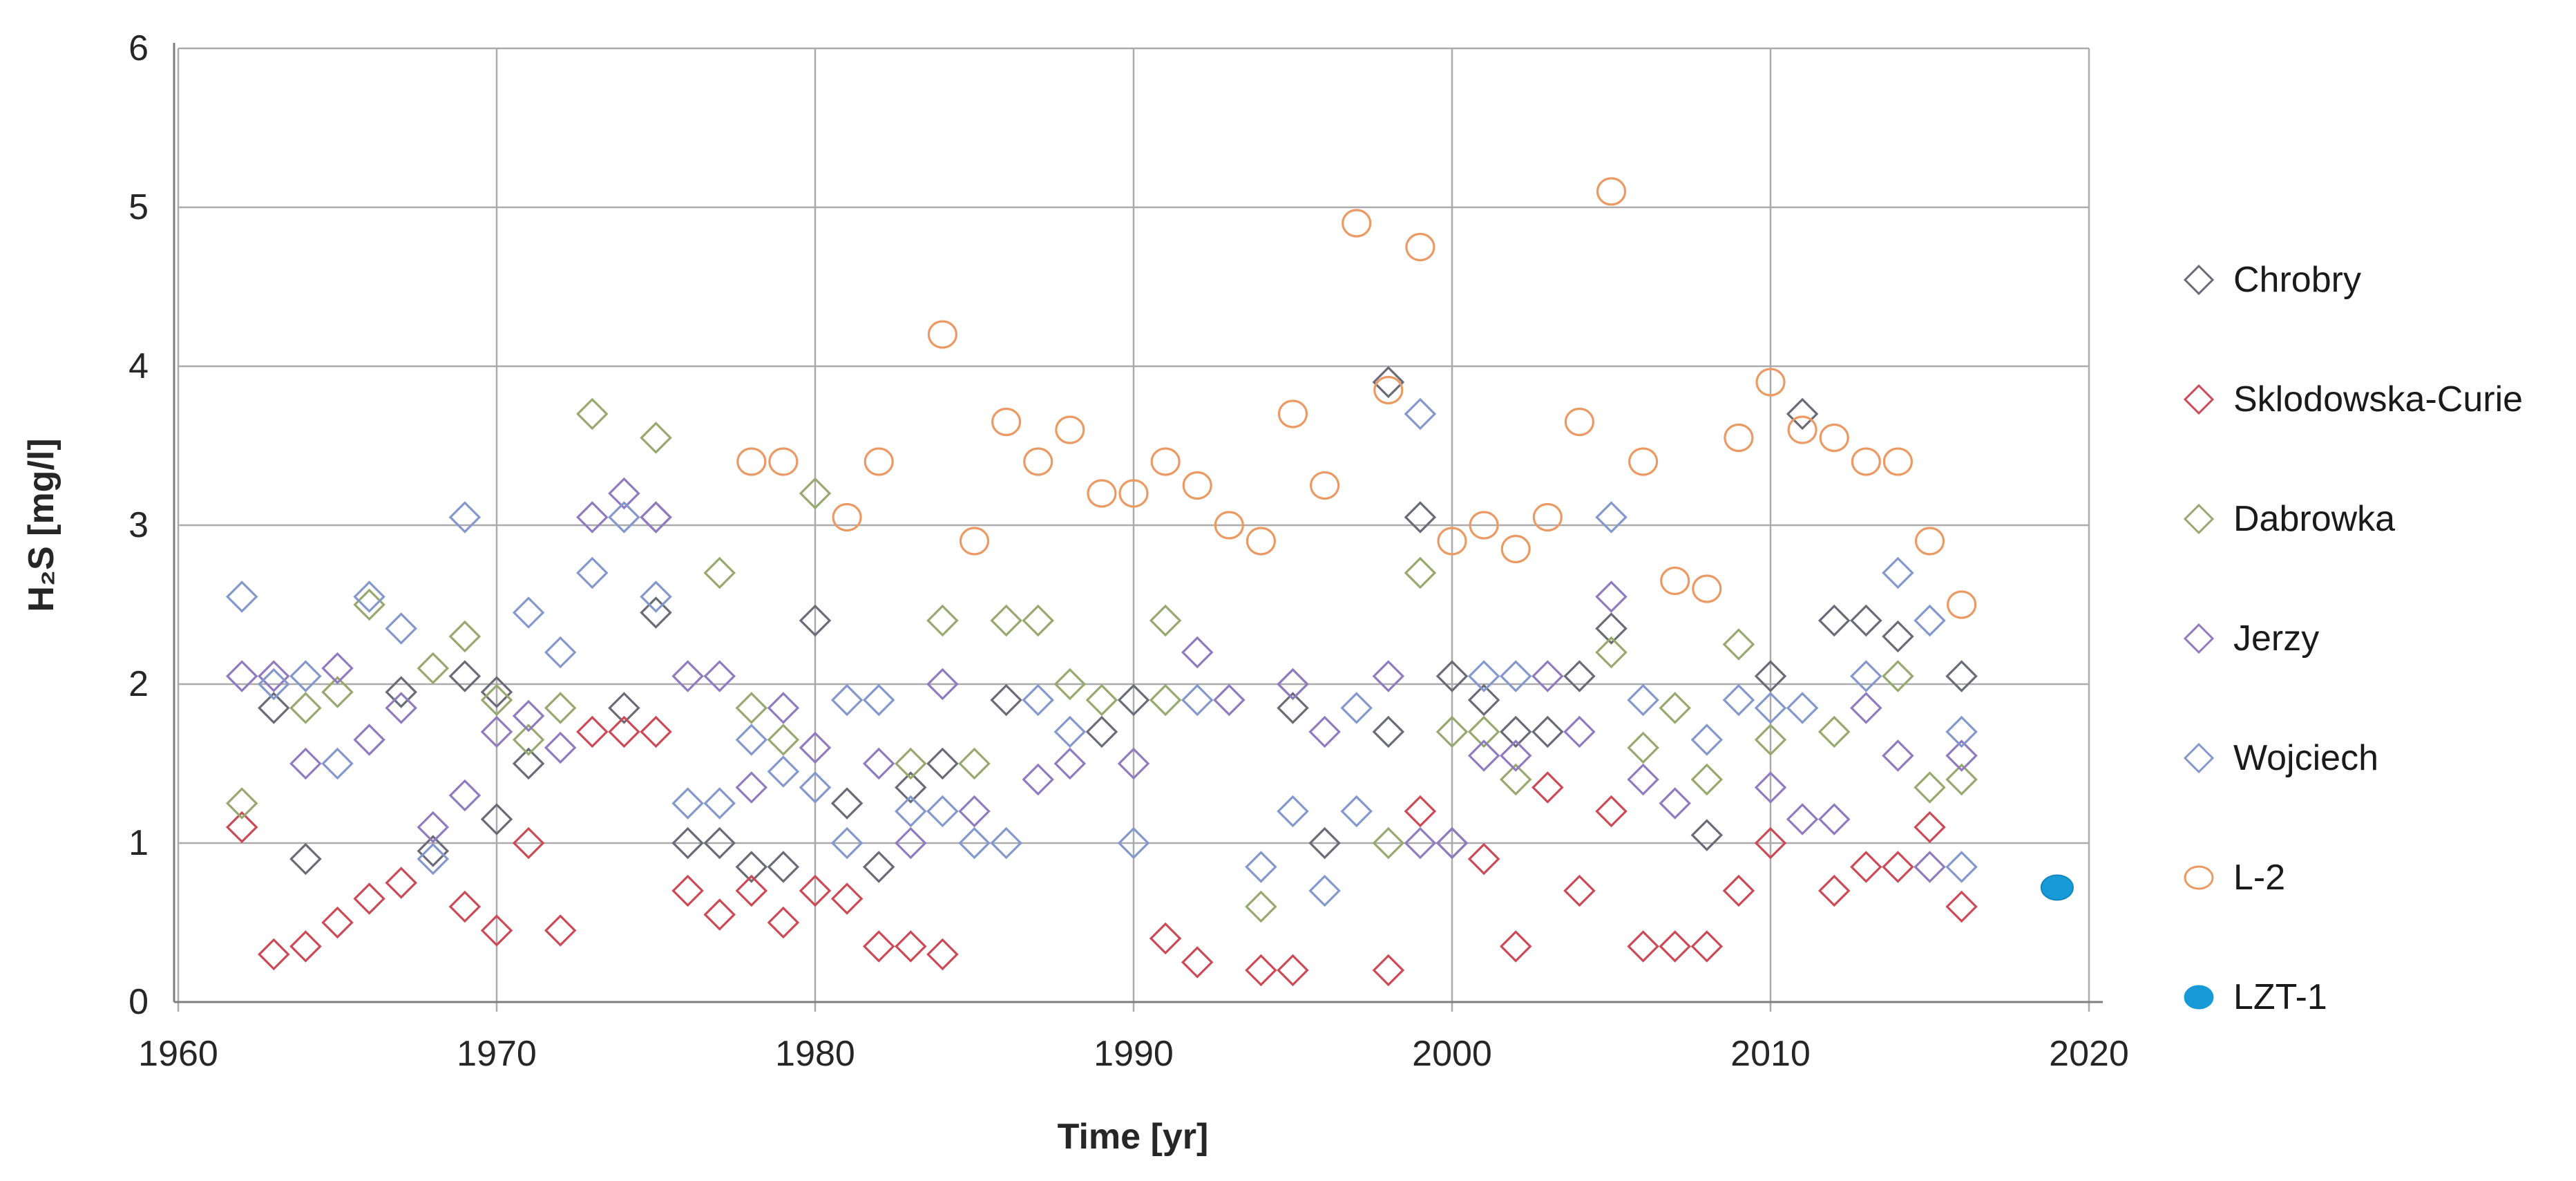  What do you see at coordinates (2249, 638) in the screenshot?
I see `legend-item-jerzy: Jerzy` at bounding box center [2249, 638].